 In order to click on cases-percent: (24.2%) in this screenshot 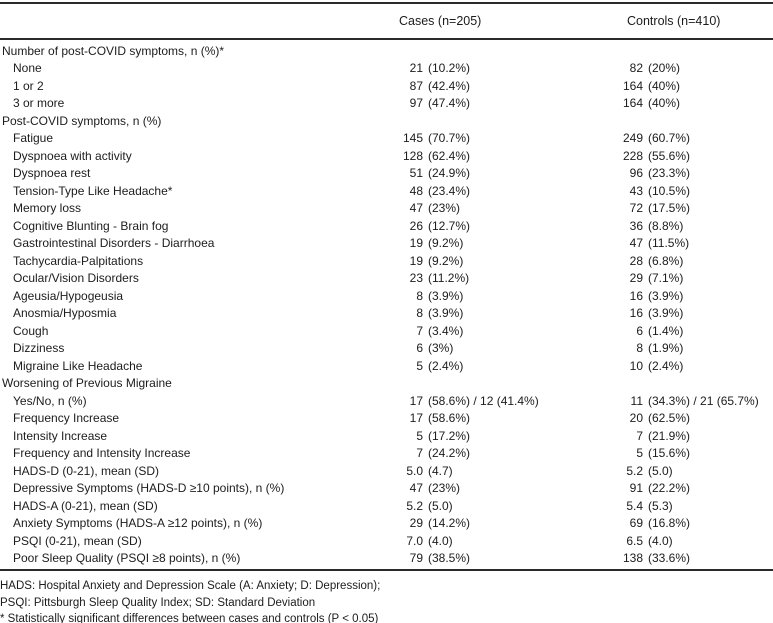, I will do `click(449, 453)`.